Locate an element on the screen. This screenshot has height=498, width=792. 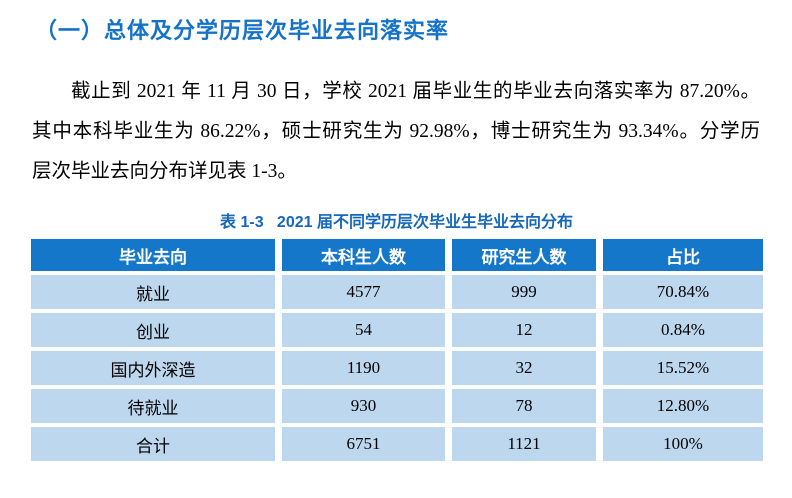
header-cell-undergraduate-count: 本科生人数 is located at coordinates (363, 255).